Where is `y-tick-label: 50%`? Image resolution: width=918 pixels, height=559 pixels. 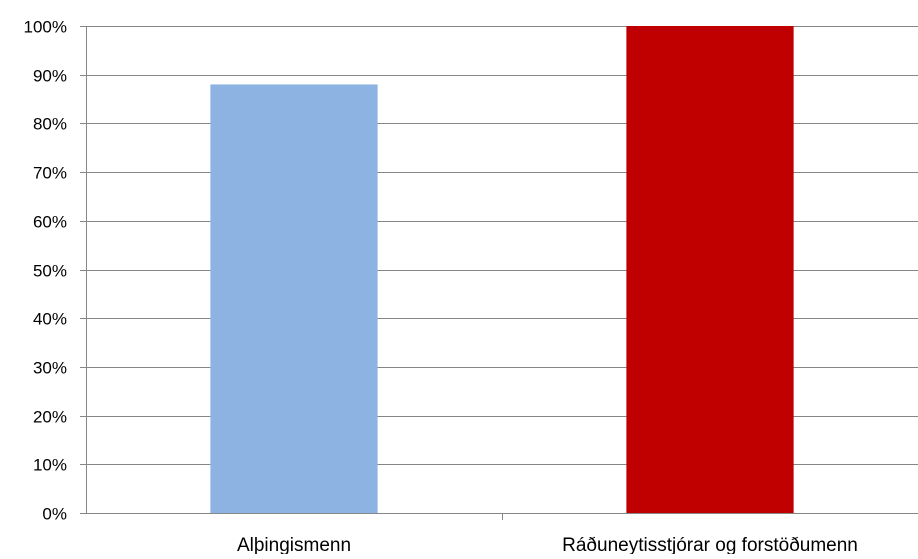
y-tick-label: 50% is located at coordinates (50, 271).